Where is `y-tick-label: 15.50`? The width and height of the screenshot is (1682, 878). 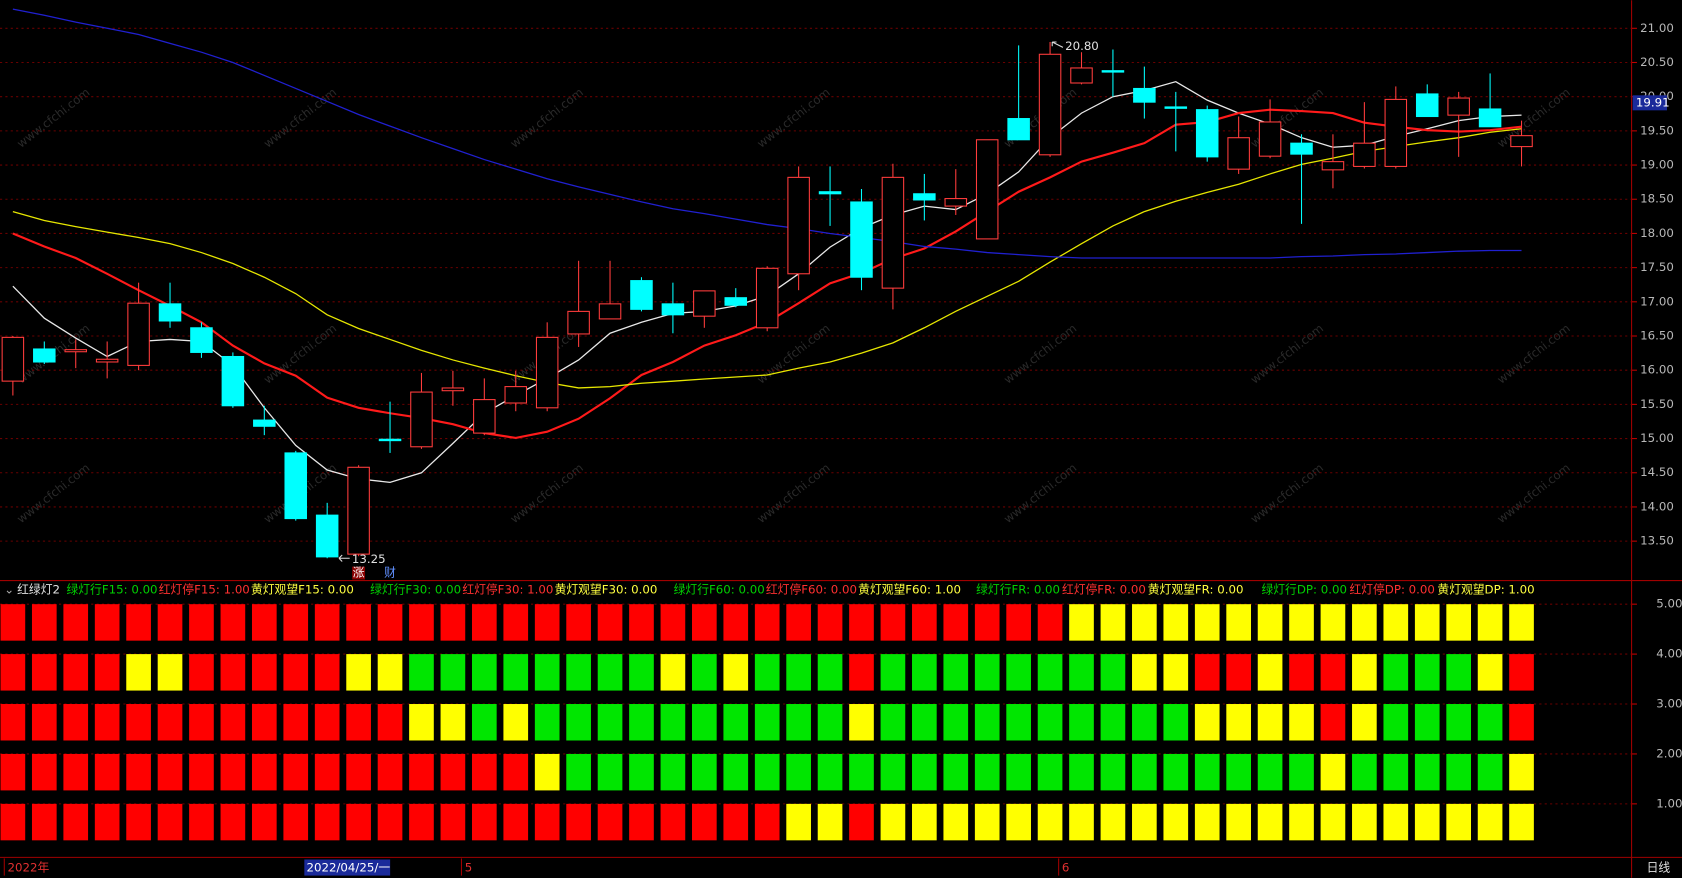
y-tick-label: 15.50 is located at coordinates (1657, 404).